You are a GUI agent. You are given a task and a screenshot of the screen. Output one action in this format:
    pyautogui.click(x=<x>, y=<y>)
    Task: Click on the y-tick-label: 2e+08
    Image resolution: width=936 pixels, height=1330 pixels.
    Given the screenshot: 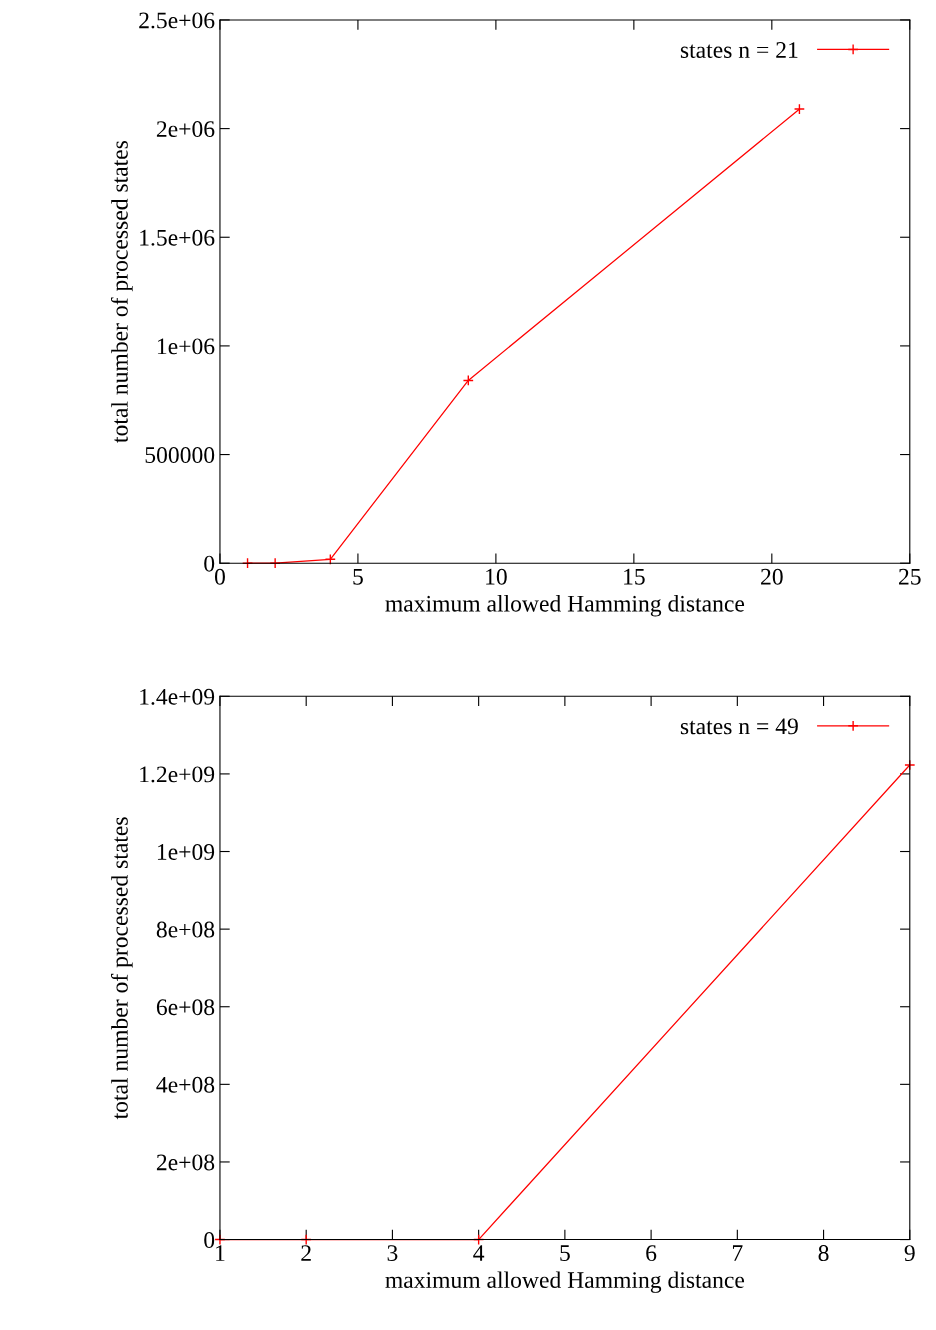 What is the action you would take?
    pyautogui.click(x=185, y=1162)
    